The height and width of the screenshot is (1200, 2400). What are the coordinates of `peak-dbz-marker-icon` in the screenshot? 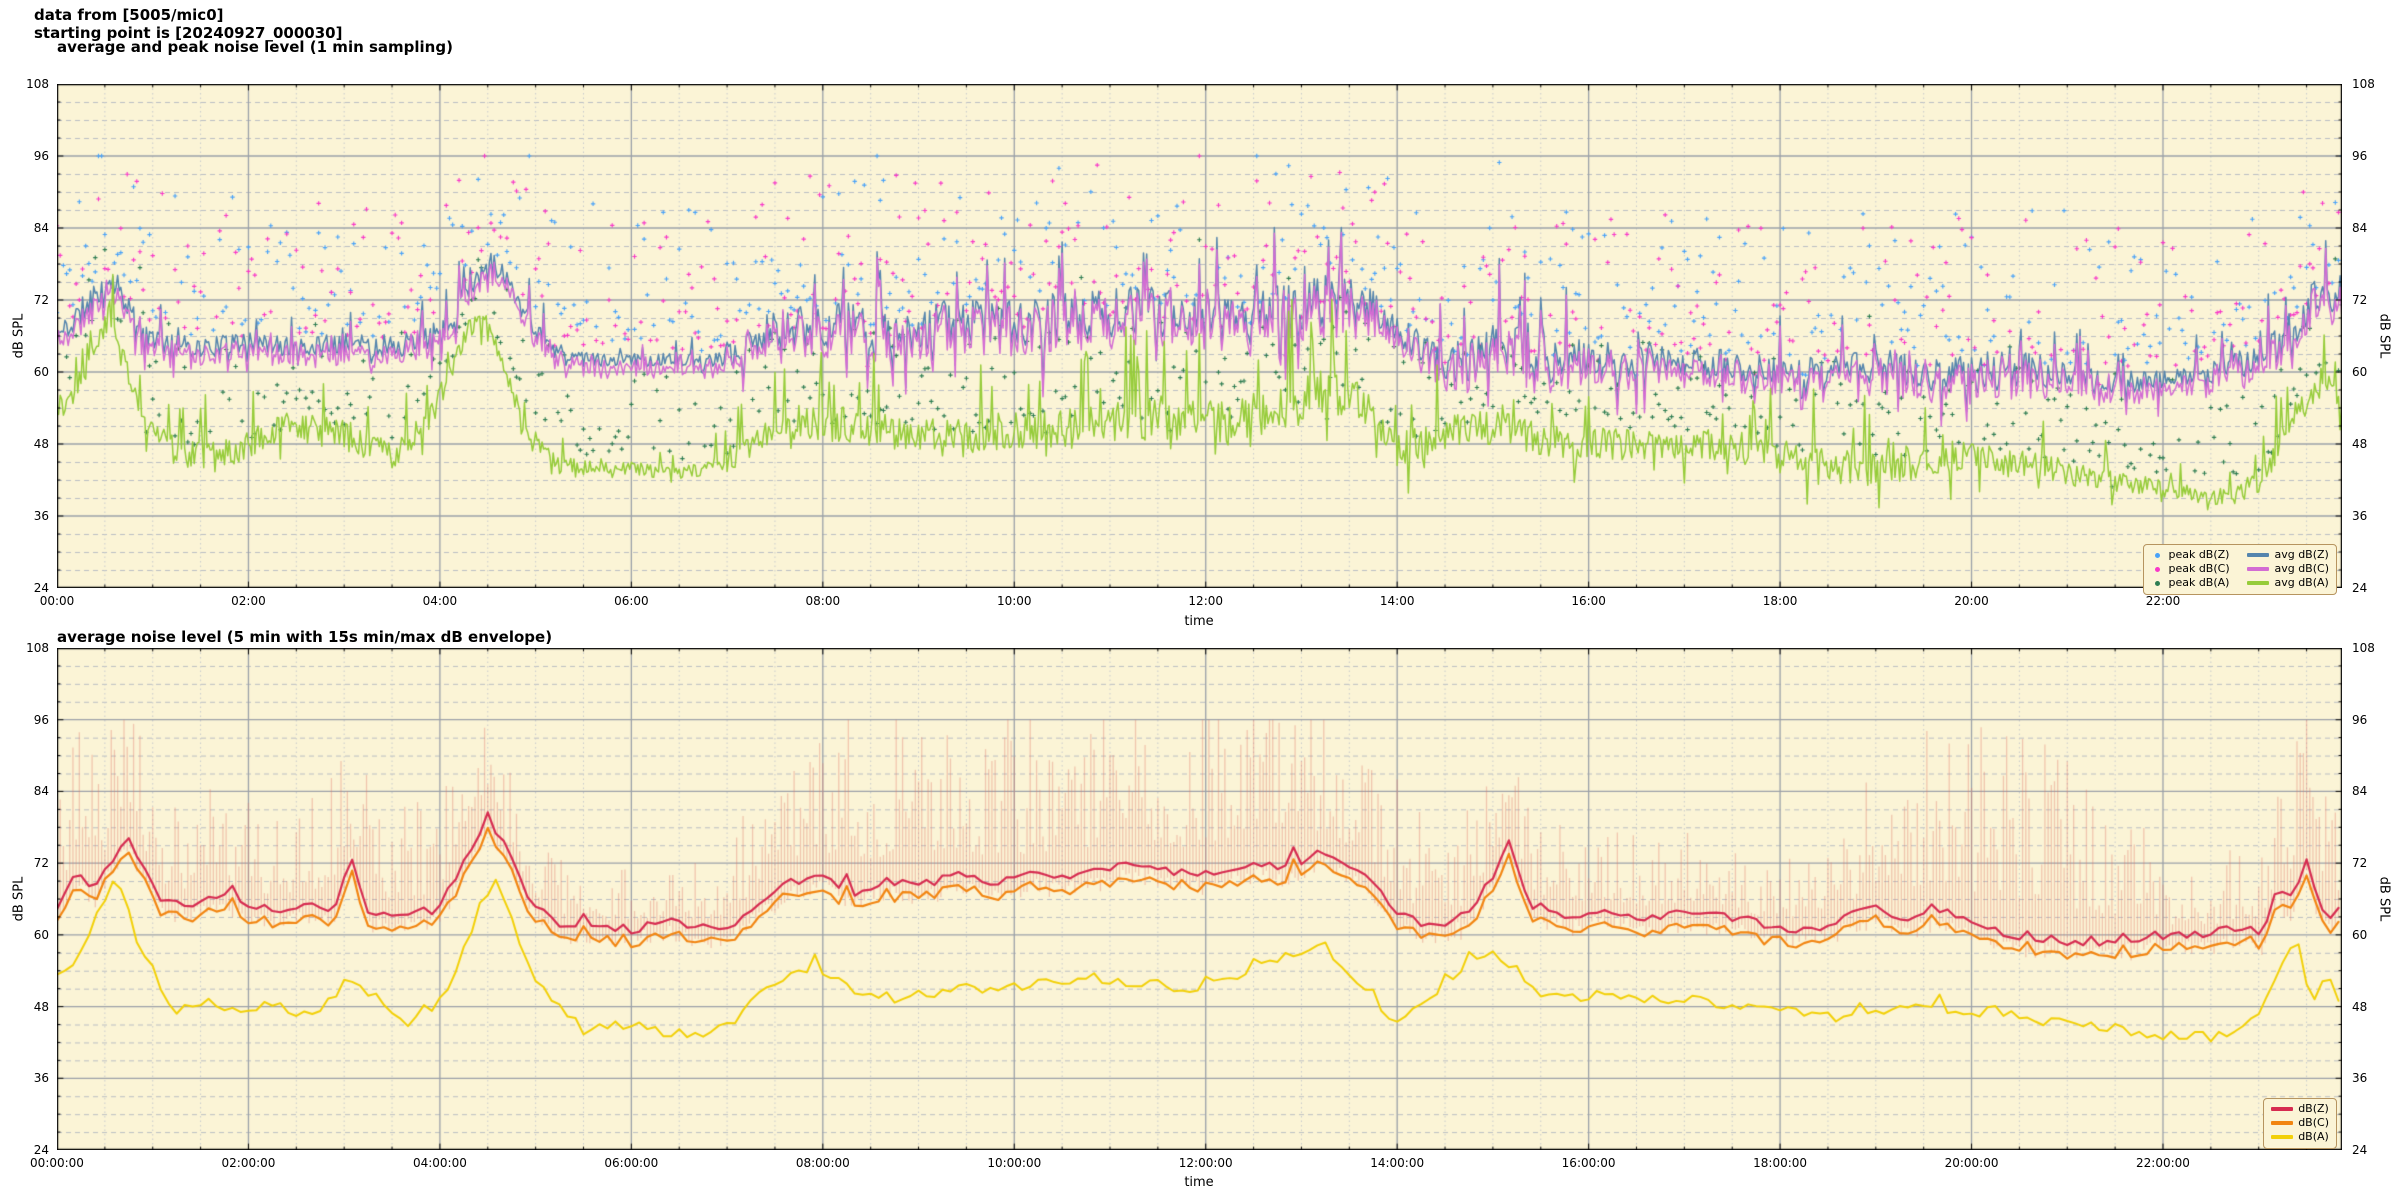 It's located at (2158, 555).